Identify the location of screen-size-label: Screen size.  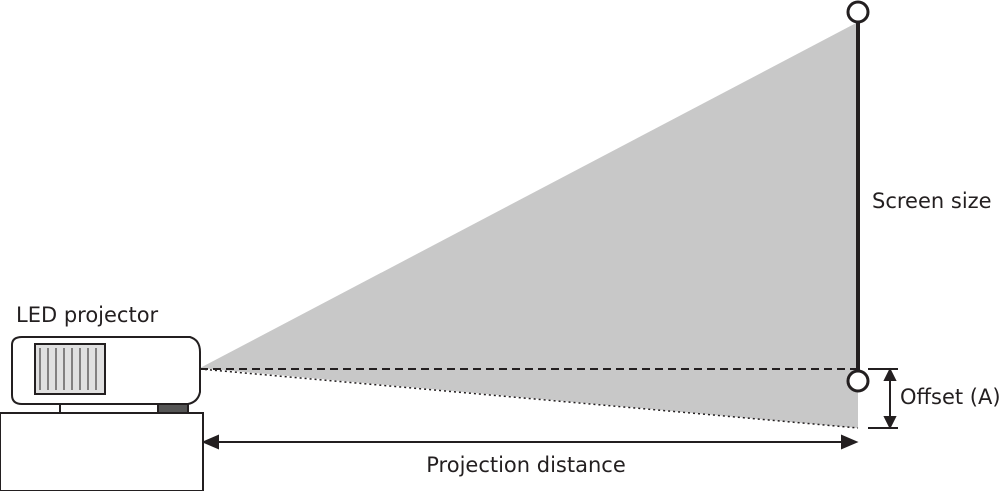
(932, 201).